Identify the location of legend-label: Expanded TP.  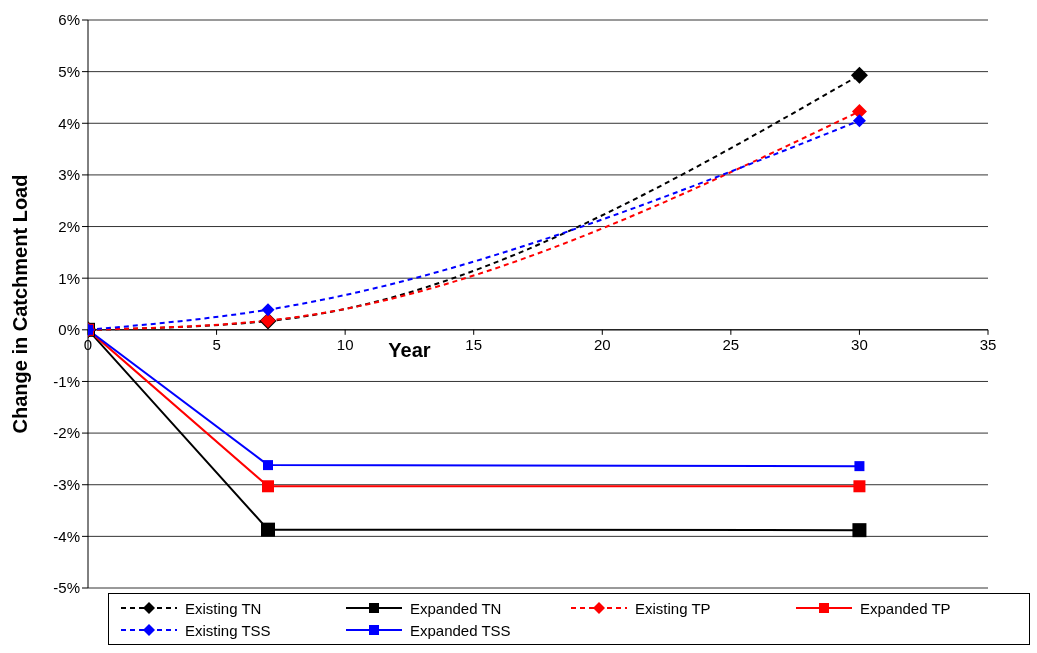
(905, 608).